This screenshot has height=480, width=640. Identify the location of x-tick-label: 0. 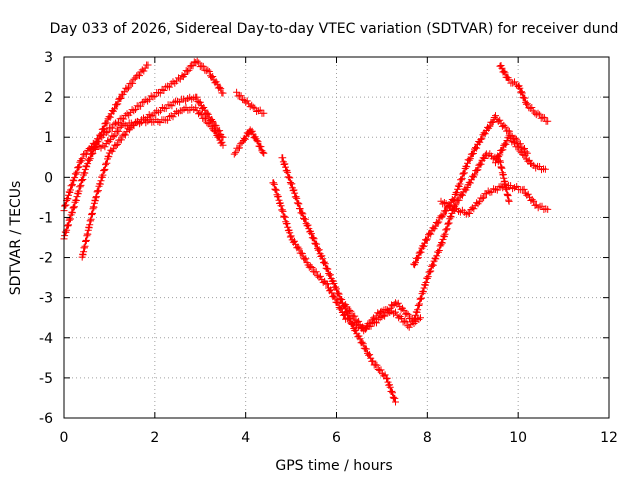
(64, 438).